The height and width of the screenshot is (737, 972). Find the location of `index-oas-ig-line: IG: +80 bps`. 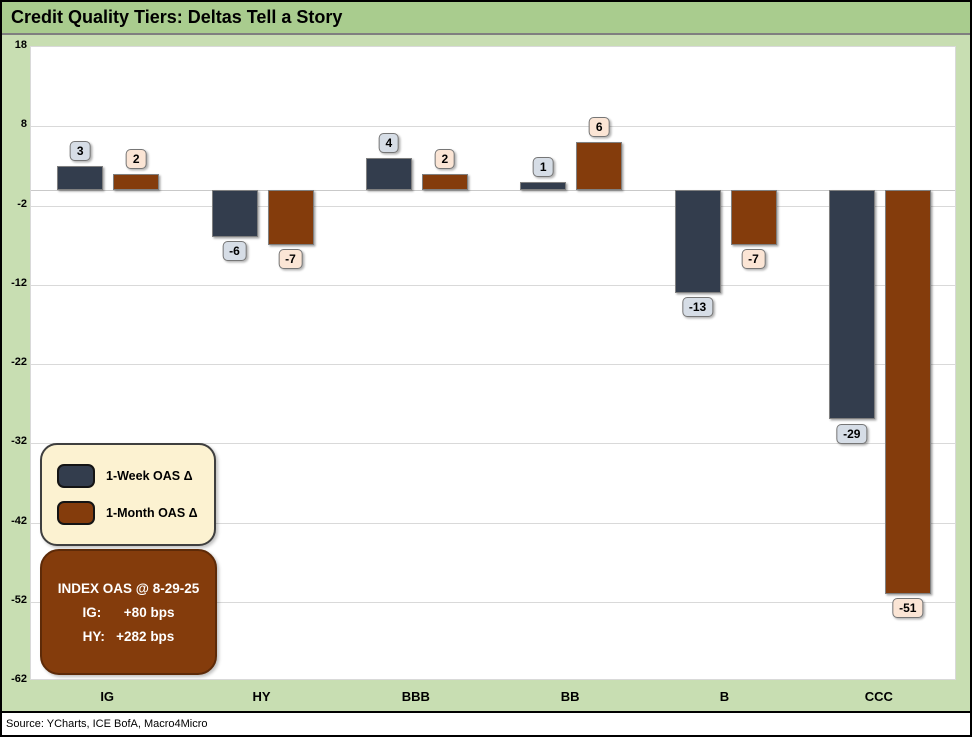

index-oas-ig-line: IG: +80 bps is located at coordinates (128, 612).